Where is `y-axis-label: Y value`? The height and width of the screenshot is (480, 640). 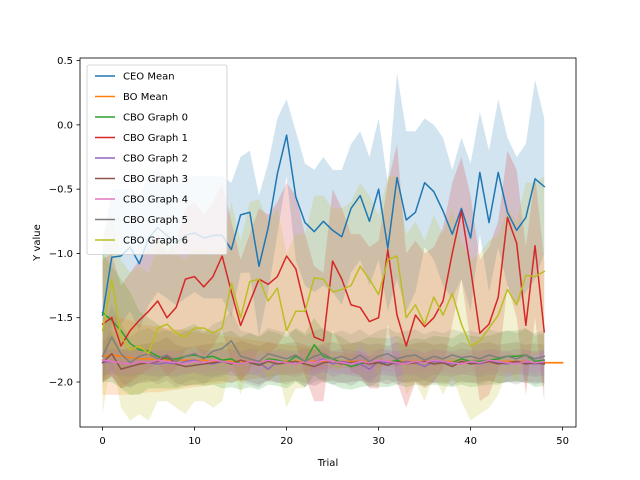
y-axis-label: Y value is located at coordinates (37, 243).